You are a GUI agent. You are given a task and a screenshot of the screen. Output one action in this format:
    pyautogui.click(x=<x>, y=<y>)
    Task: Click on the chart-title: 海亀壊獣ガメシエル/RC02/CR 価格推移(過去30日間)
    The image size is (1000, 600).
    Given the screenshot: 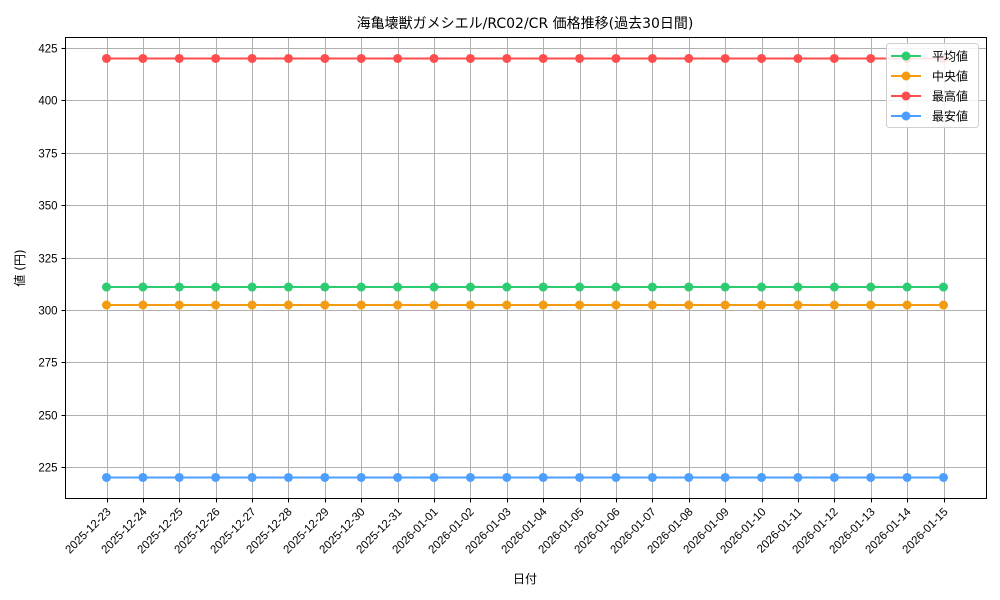 What is the action you would take?
    pyautogui.click(x=525, y=24)
    